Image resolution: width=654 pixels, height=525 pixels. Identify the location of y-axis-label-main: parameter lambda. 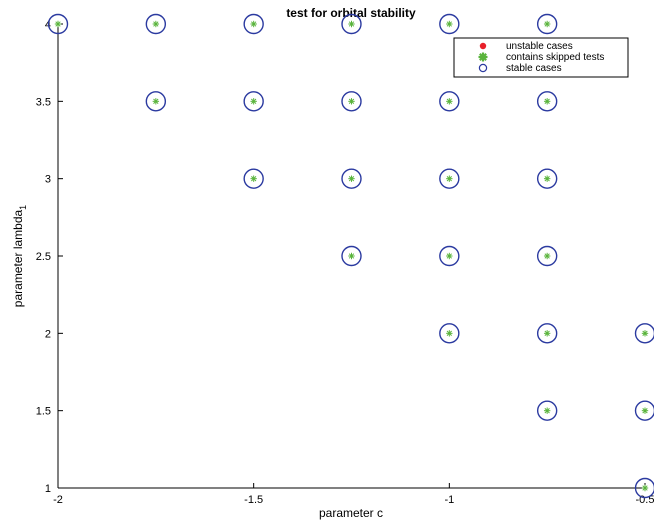
(18, 258).